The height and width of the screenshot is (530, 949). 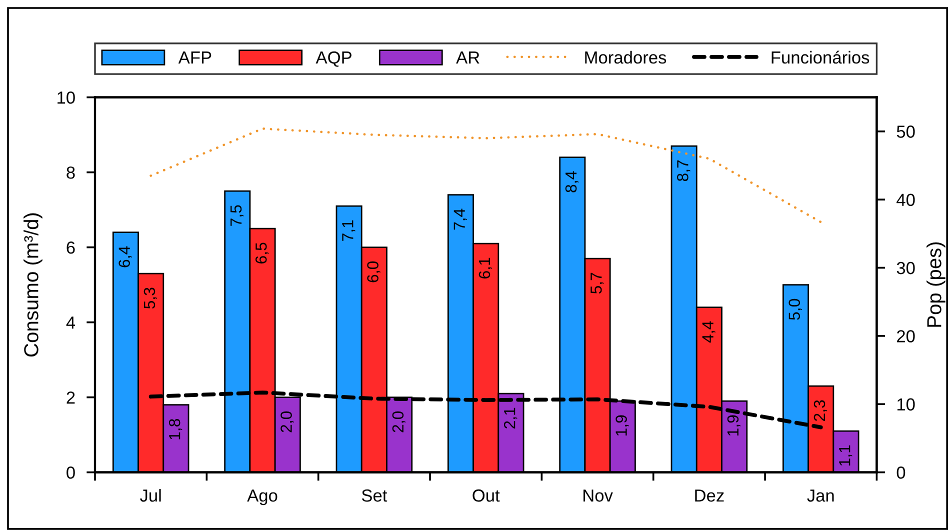 I want to click on y-tick-label: 6, so click(x=70, y=247).